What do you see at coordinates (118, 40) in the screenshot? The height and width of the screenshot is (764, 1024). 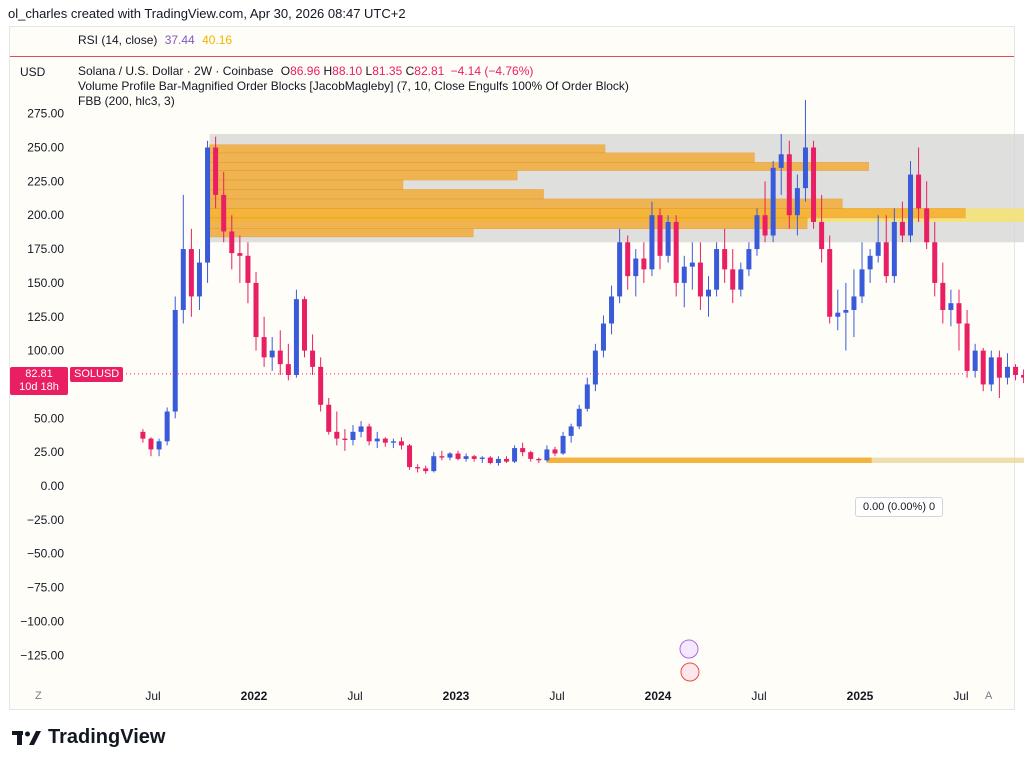 I see `rsi-label: RSI (14, close)` at bounding box center [118, 40].